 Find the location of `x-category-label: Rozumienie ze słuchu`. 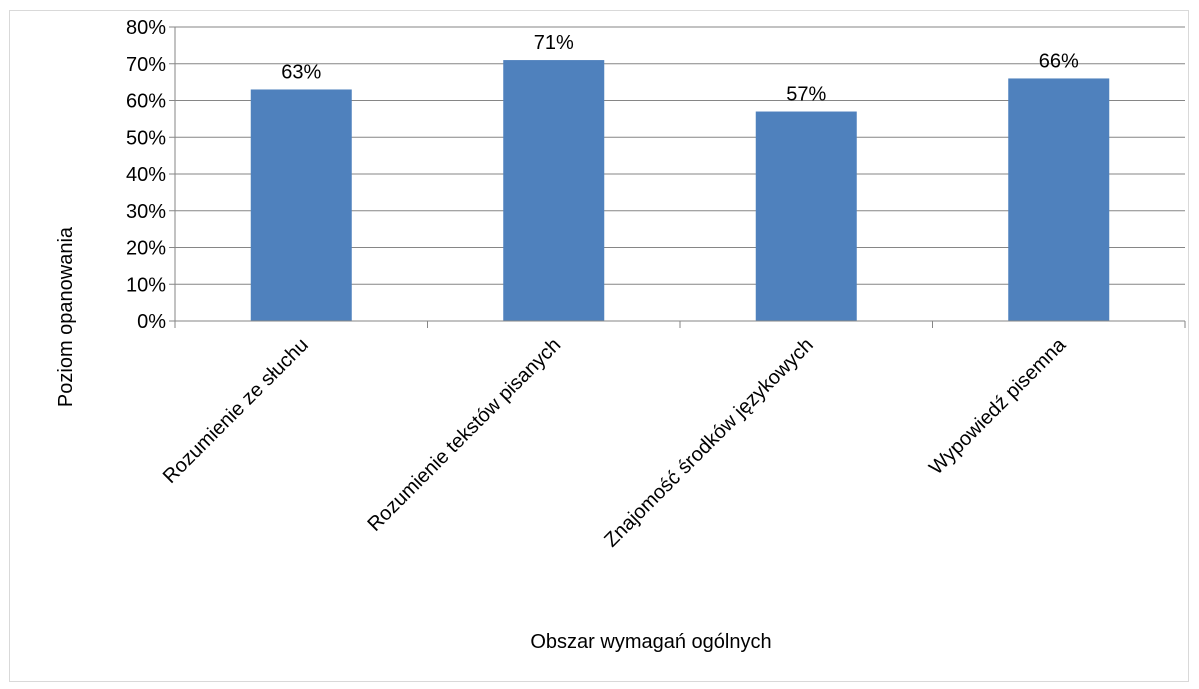

x-category-label: Rozumienie ze słuchu is located at coordinates (236, 411).